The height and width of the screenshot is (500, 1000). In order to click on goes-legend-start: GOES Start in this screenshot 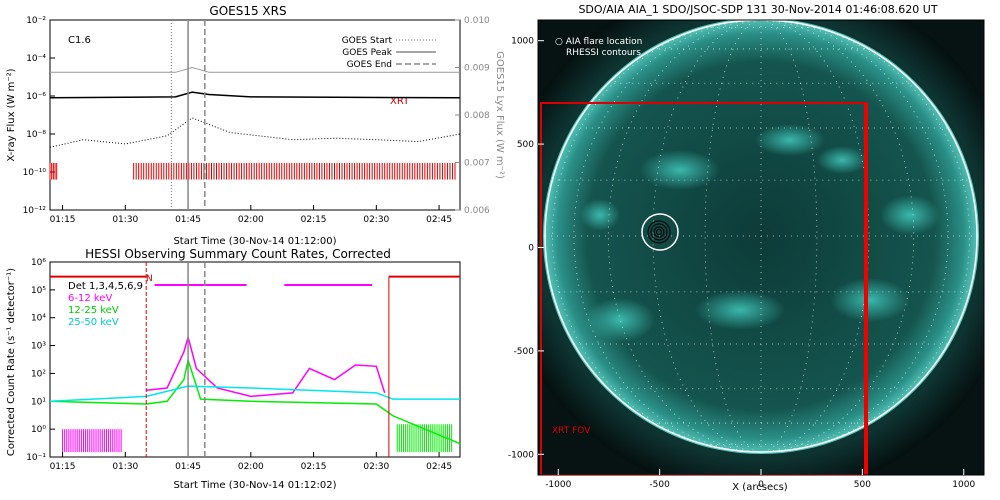, I will do `click(367, 41)`.